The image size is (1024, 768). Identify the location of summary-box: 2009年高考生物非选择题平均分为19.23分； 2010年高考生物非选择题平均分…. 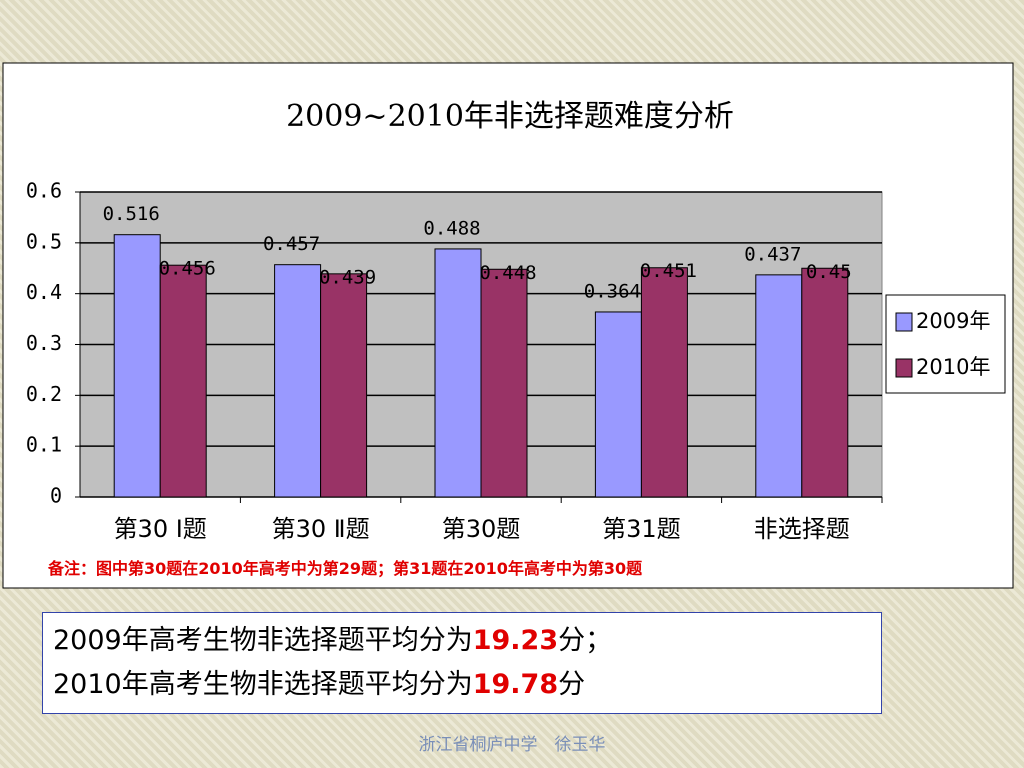
(462, 663).